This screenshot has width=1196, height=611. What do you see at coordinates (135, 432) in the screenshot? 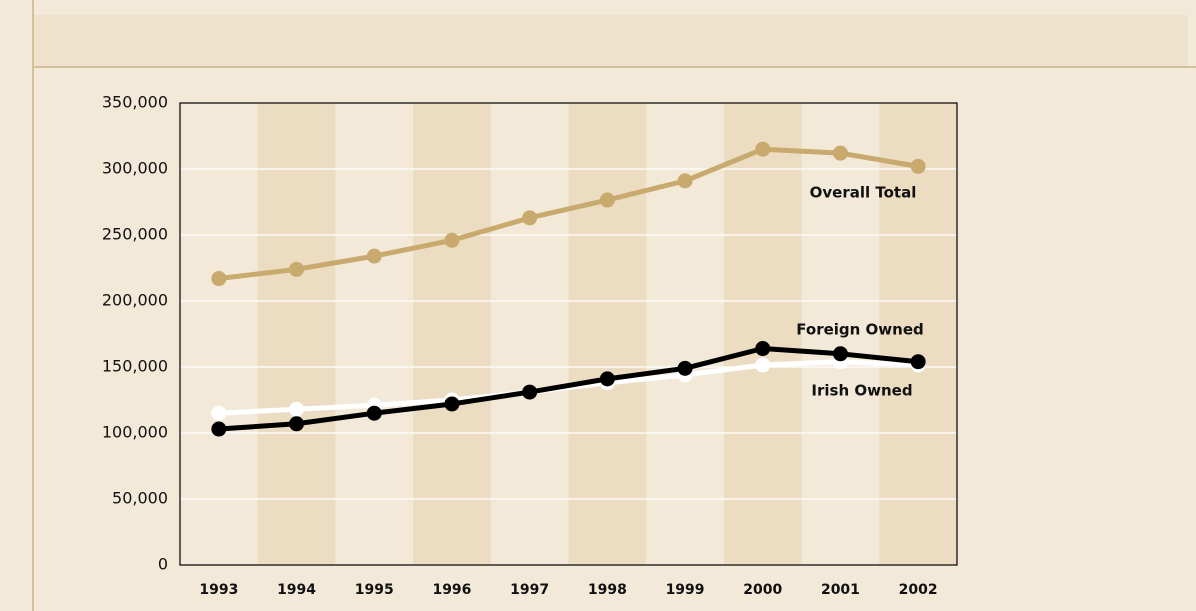
I see `y-tick-label: 100,000` at bounding box center [135, 432].